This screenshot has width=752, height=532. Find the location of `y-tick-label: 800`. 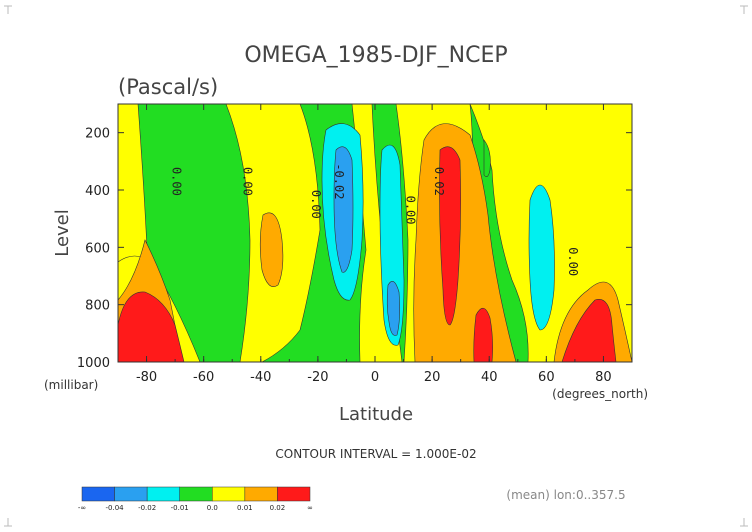

y-tick-label: 800 is located at coordinates (97, 306).